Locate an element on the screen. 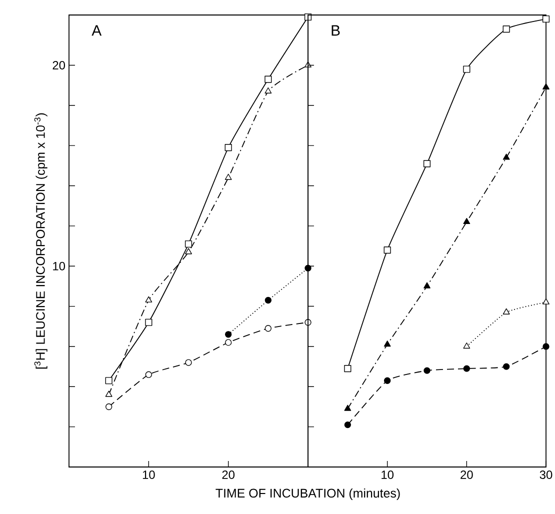 The width and height of the screenshot is (555, 514). annotation: A is located at coordinates (97, 30).